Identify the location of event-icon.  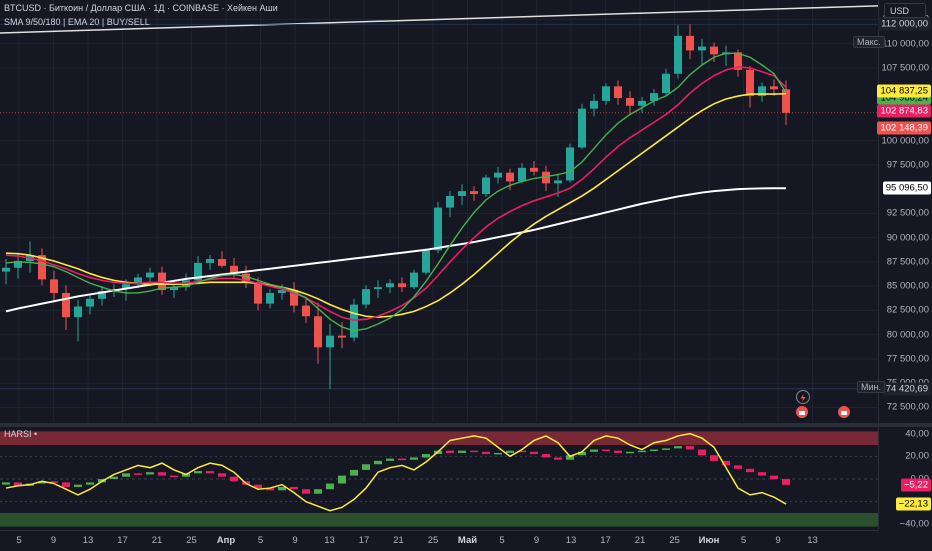
(802, 412).